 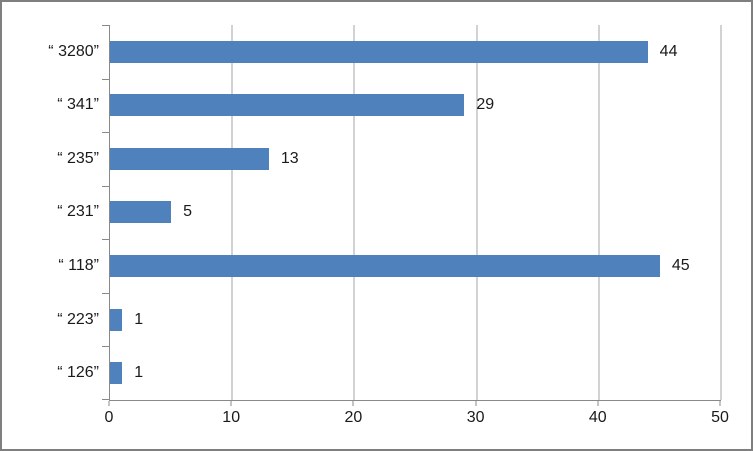 I want to click on x-tick-label: 0, so click(x=109, y=417).